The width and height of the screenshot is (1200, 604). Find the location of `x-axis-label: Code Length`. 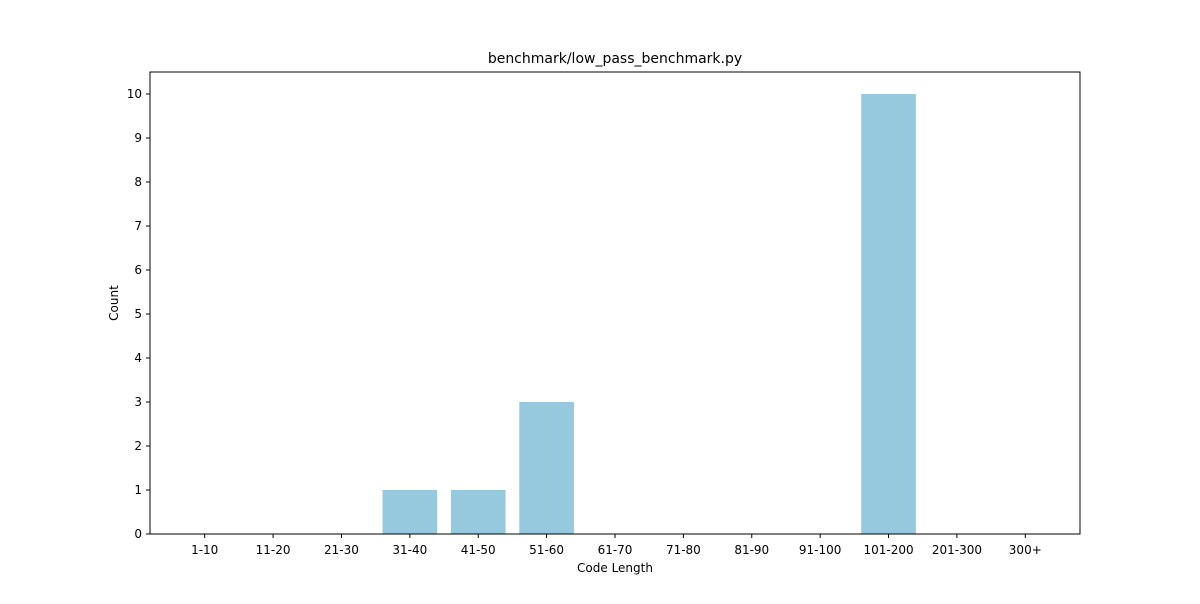

x-axis-label: Code Length is located at coordinates (615, 568).